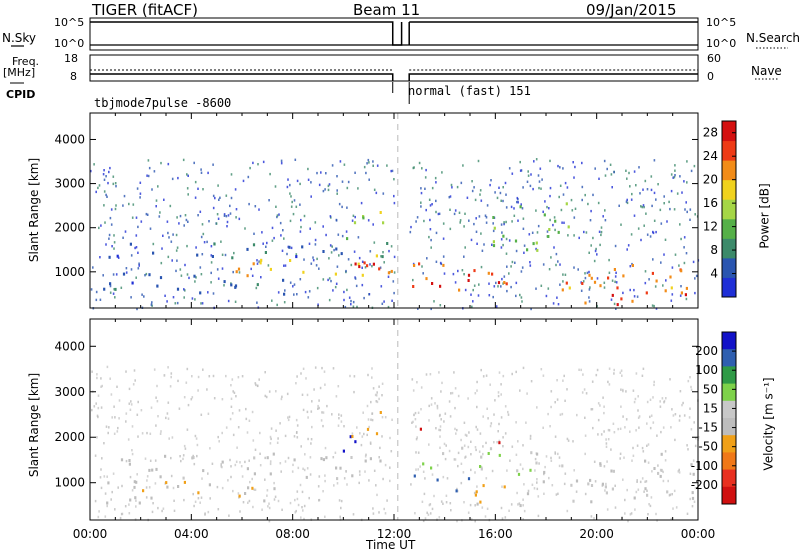 This screenshot has height=554, width=800. What do you see at coordinates (387, 10) in the screenshot?
I see `beam-title: Beam 11` at bounding box center [387, 10].